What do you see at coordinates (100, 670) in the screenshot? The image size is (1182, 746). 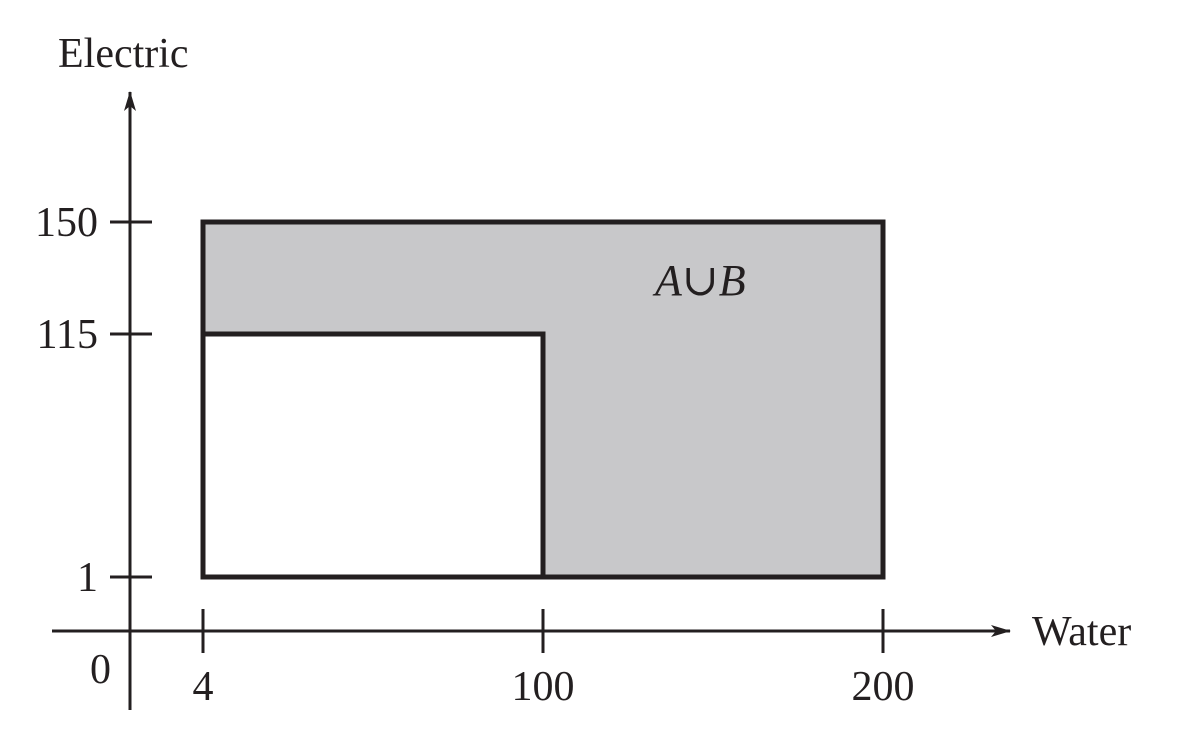 I see `origin-label: 0` at bounding box center [100, 670].